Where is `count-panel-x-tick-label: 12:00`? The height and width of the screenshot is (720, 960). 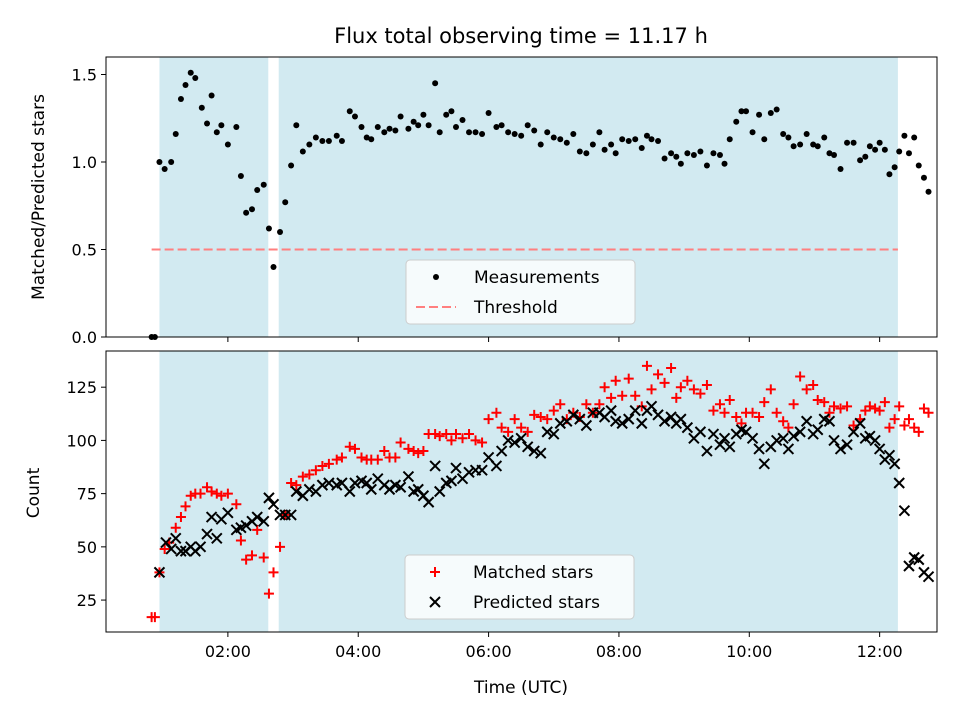 count-panel-x-tick-label: 12:00 is located at coordinates (880, 651).